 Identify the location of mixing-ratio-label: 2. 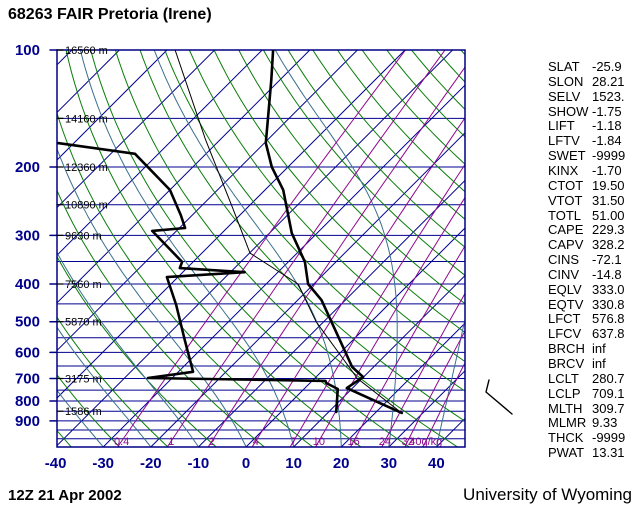
(212, 442).